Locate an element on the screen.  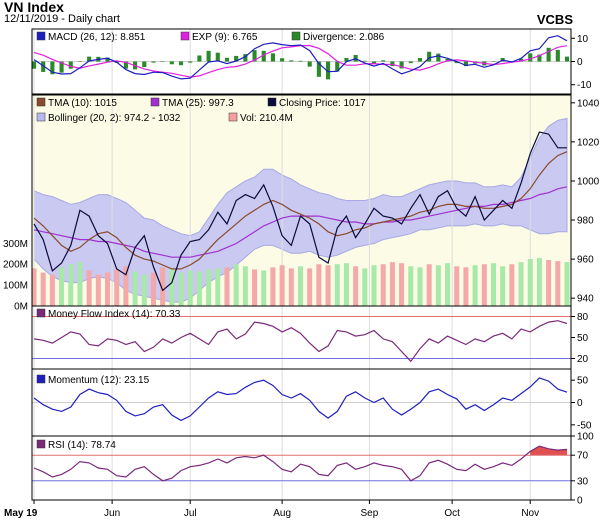
legend-macd-swatch is located at coordinates (41, 36).